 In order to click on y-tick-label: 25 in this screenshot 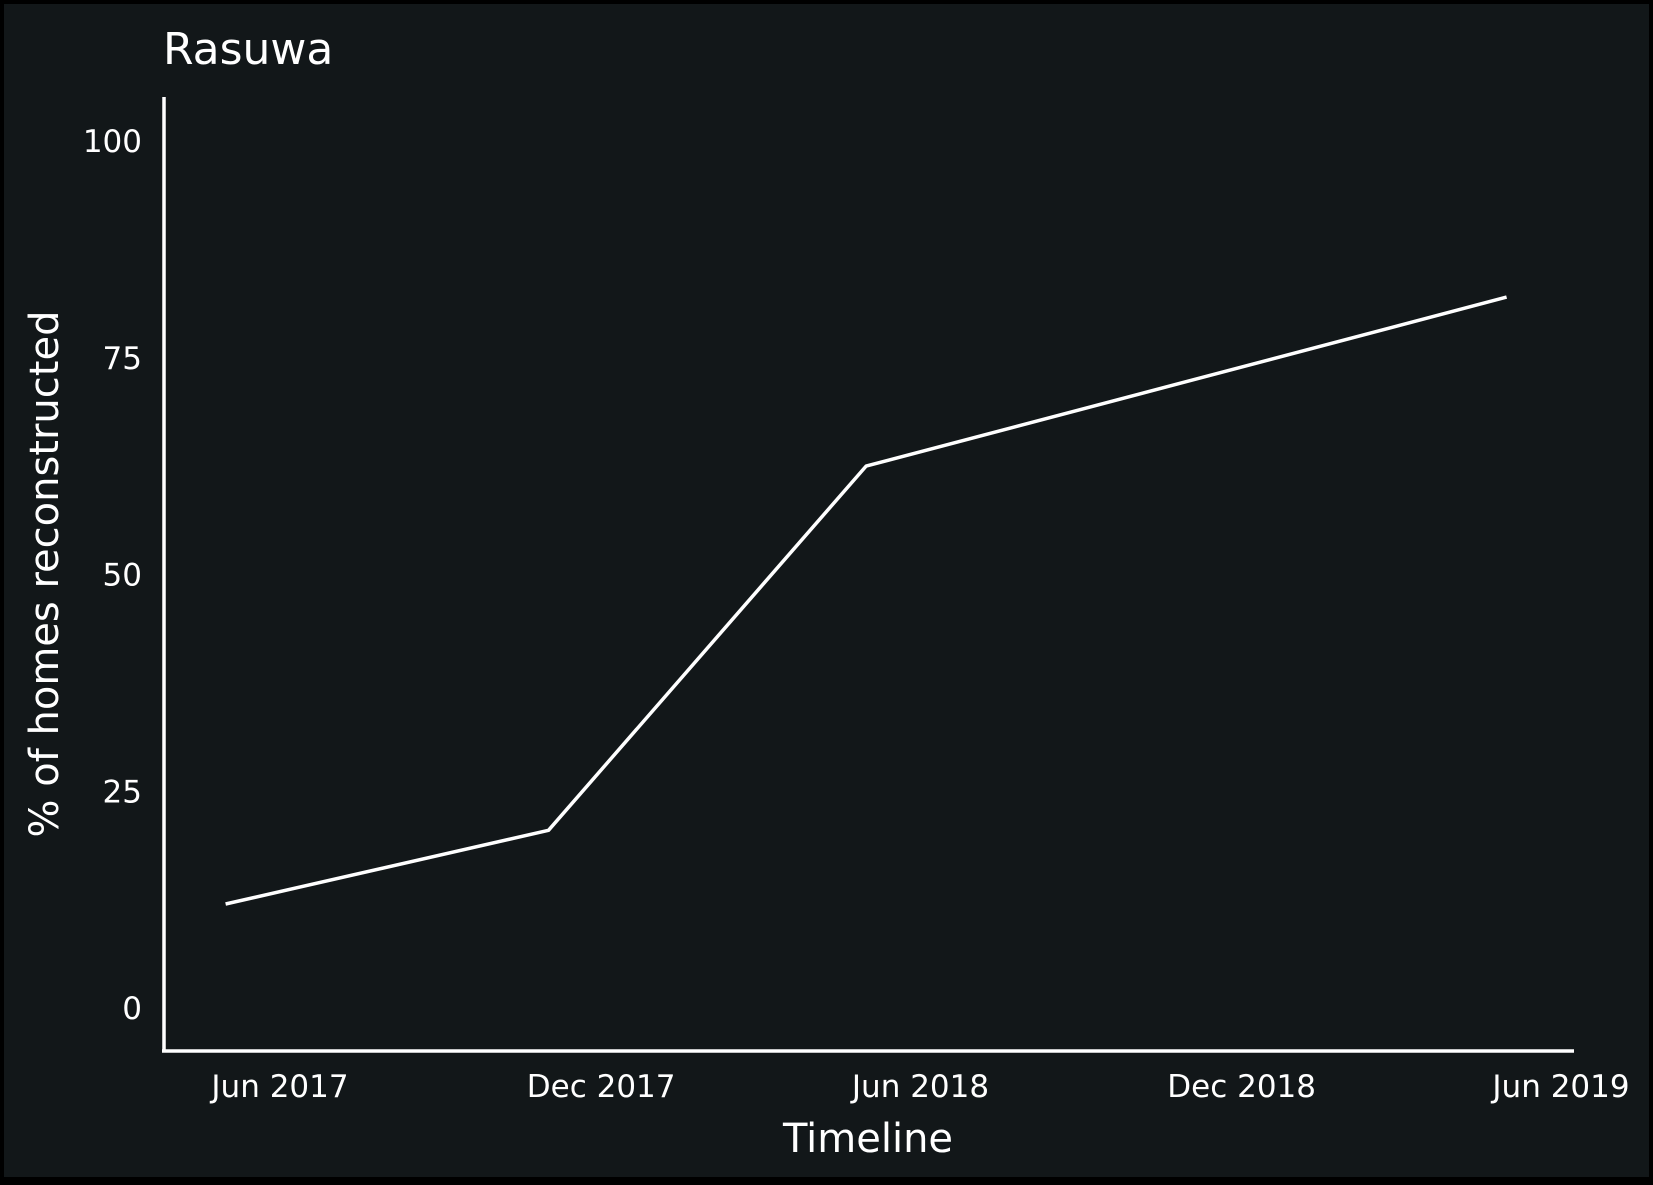, I will do `click(122, 792)`.